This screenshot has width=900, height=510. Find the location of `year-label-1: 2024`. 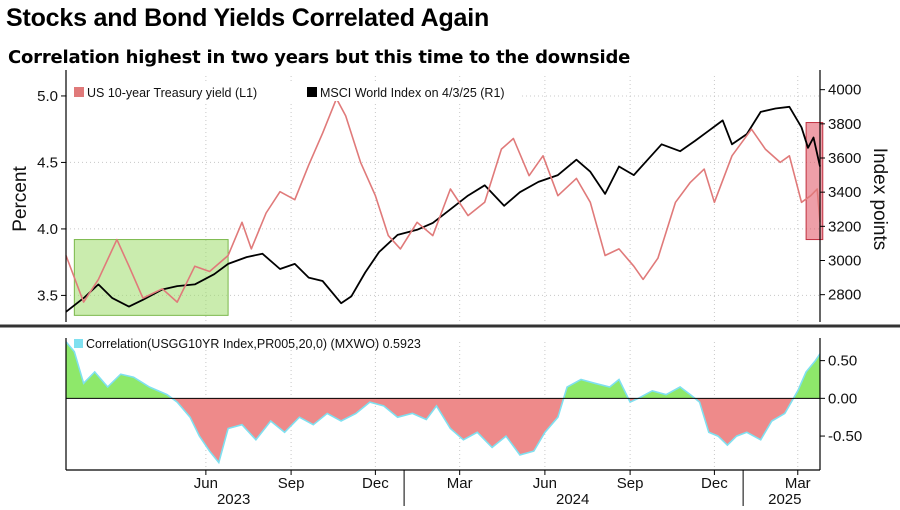

year-label-1: 2024 is located at coordinates (572, 499).